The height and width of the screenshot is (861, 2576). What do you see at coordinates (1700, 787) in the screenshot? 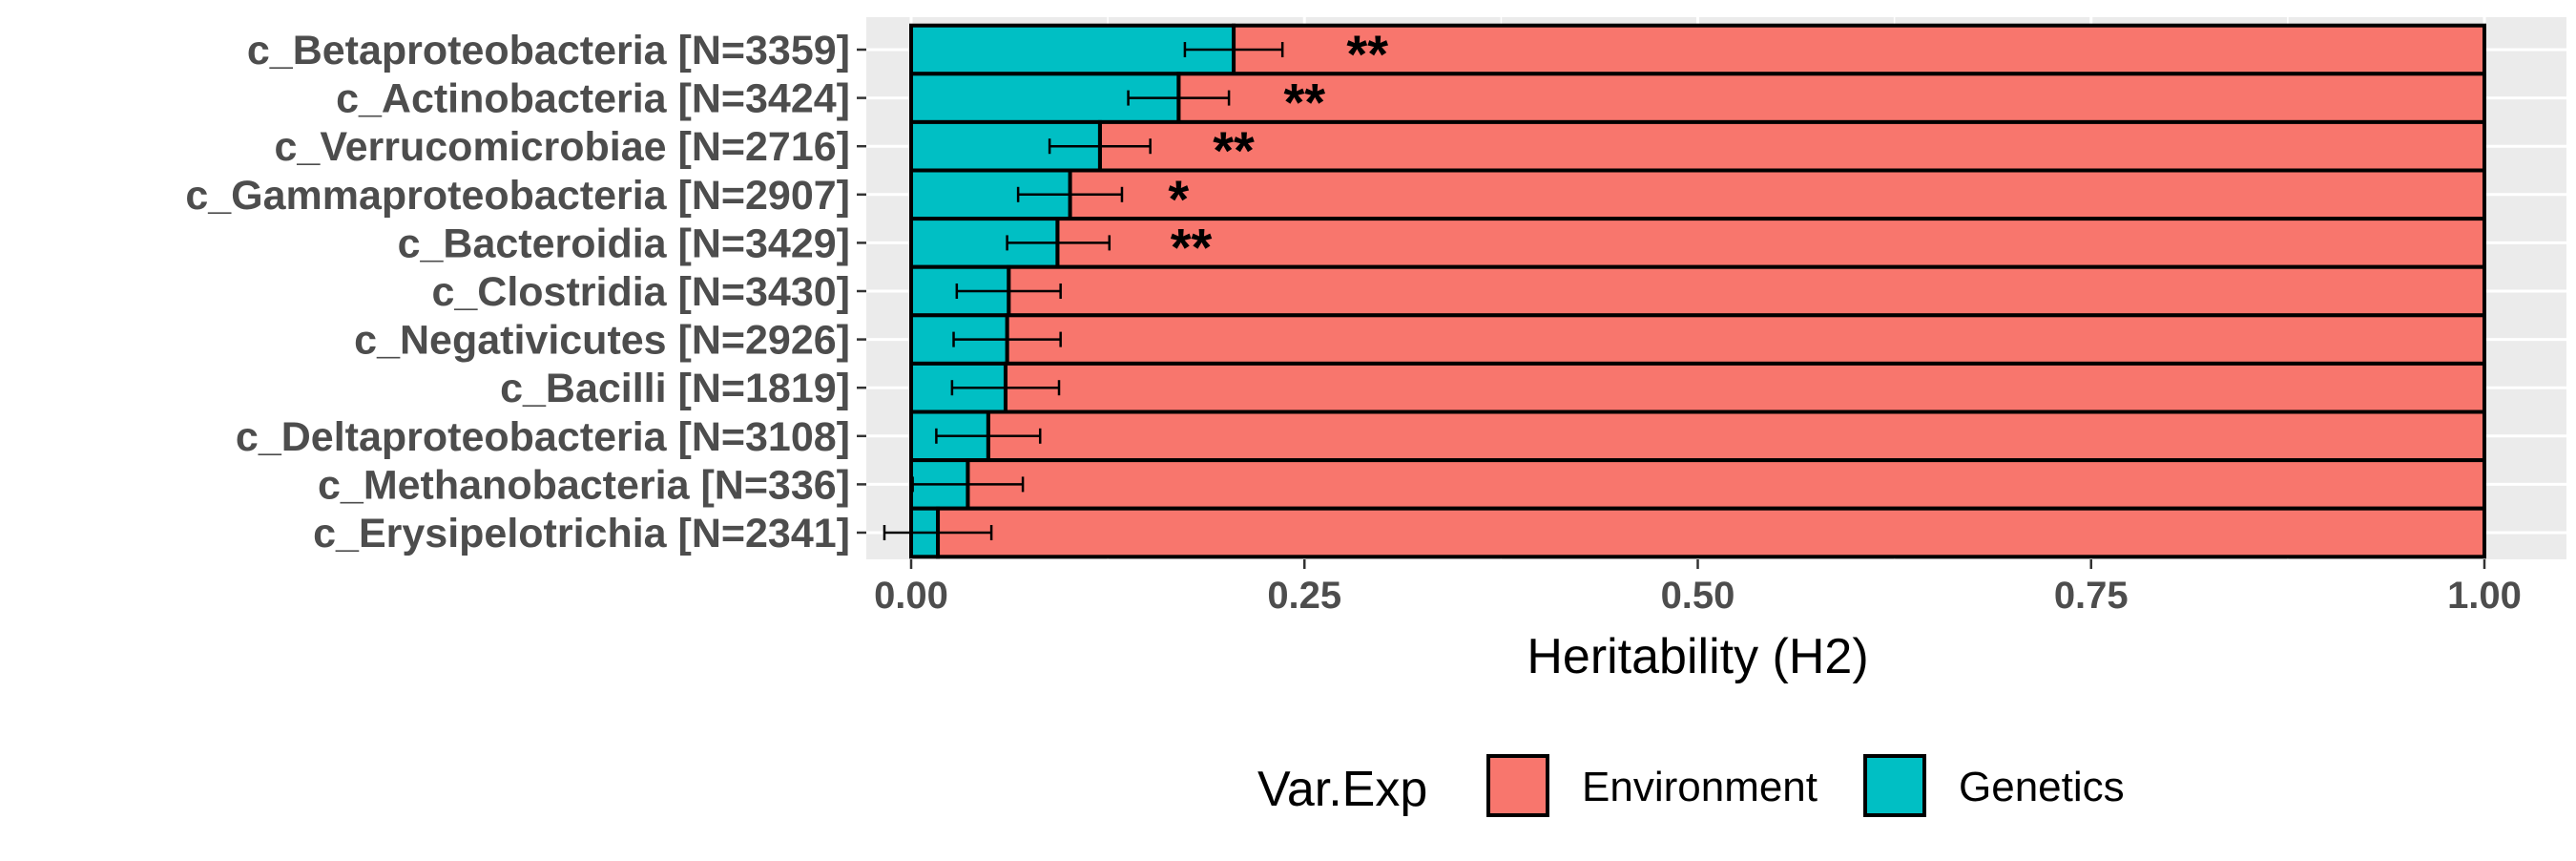
I see `legend-label-environment: Environment` at bounding box center [1700, 787].